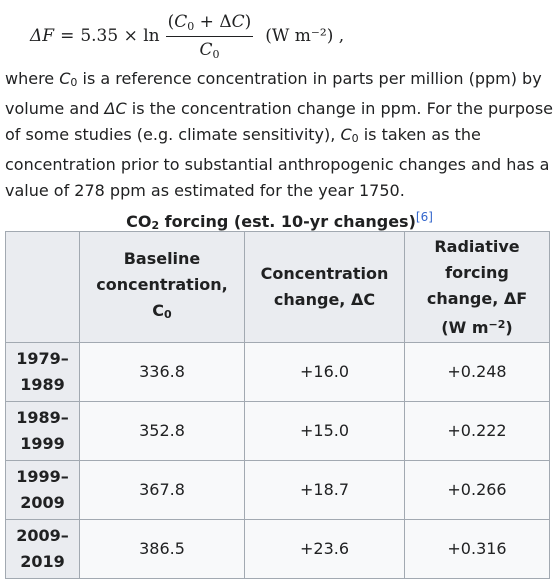  What do you see at coordinates (42, 372) in the screenshot?
I see `row-period: 1979– 1989` at bounding box center [42, 372].